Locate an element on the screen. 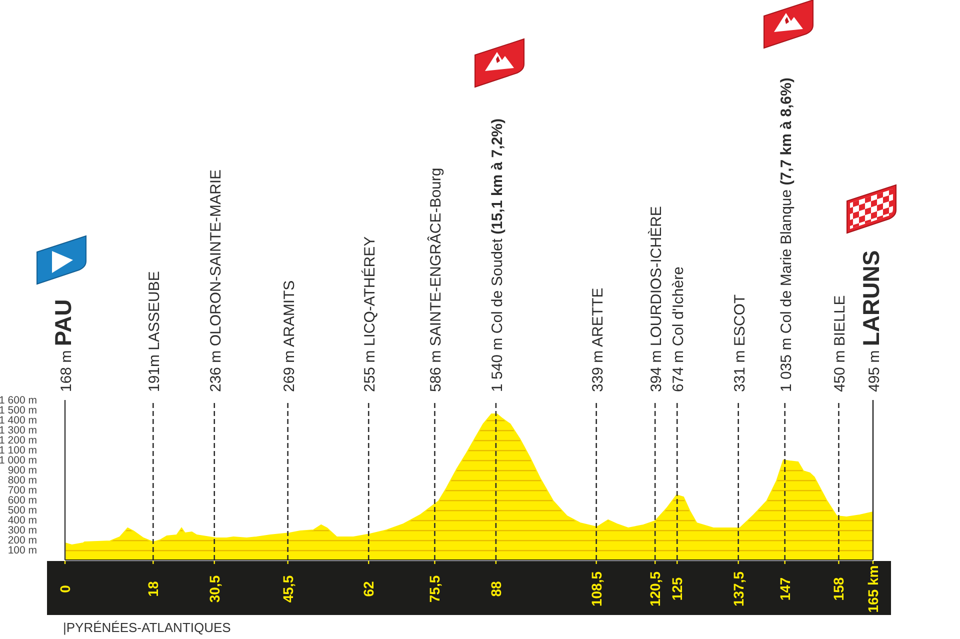 The height and width of the screenshot is (639, 960). ref-line-label: 331 m ESCOT is located at coordinates (739, 343).